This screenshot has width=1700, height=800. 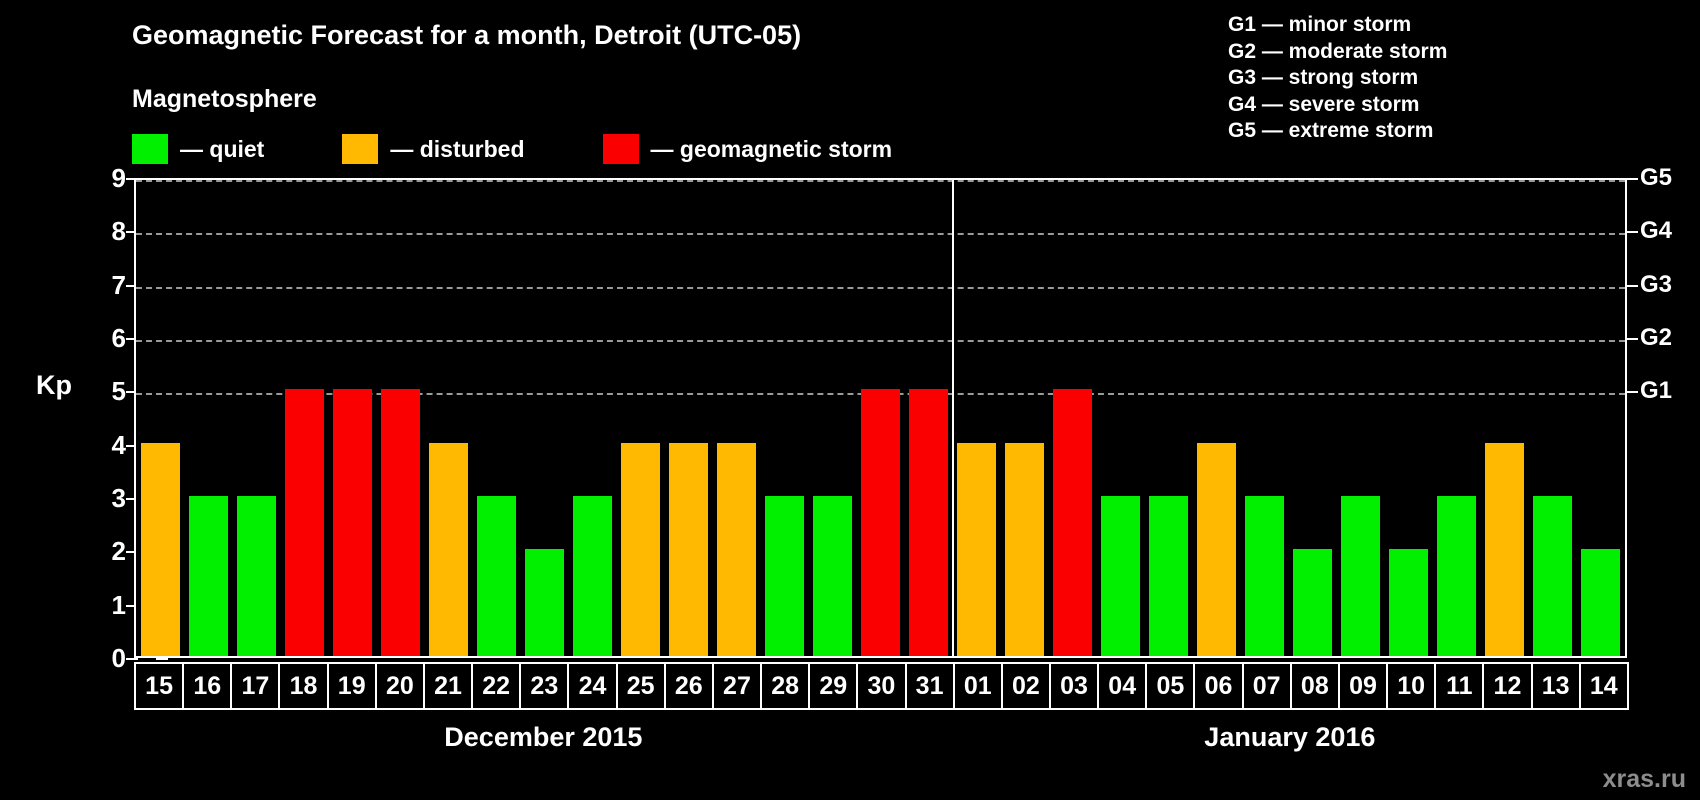 I want to click on gscale-line-g2: G2 — moderate storm, so click(x=1338, y=51).